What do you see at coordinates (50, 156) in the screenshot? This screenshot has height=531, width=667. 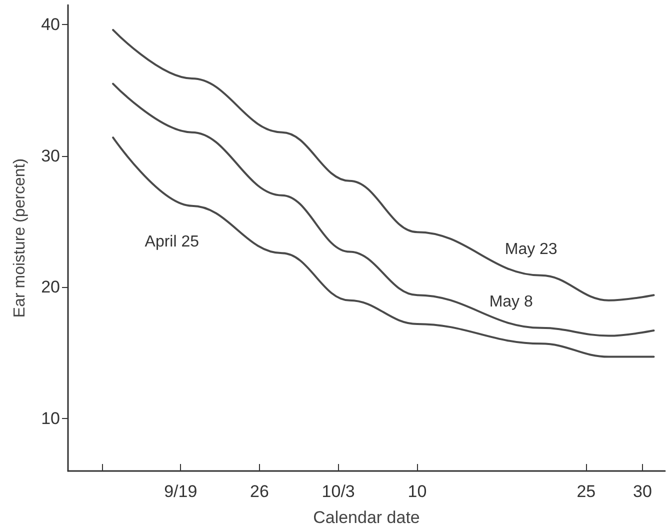 I see `y-tick-label: 30` at bounding box center [50, 156].